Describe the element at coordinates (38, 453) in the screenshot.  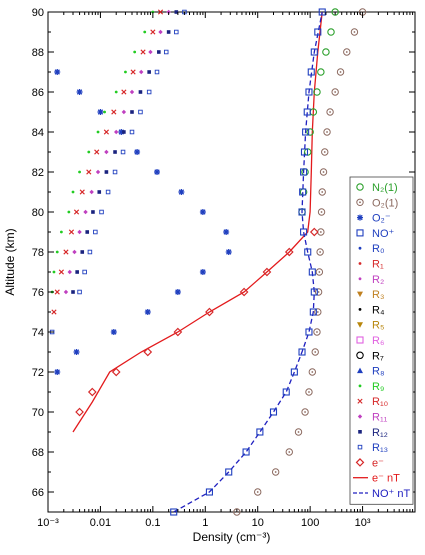
I see `y-tick-label: 68` at that location.